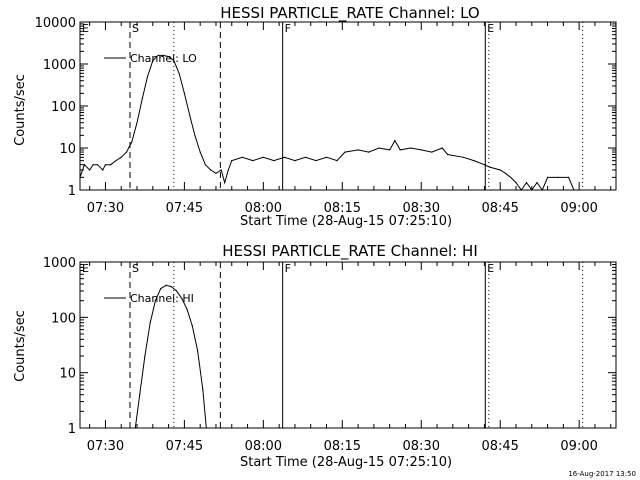 Image resolution: width=640 pixels, height=480 pixels. I want to click on legend-label: Channel: LO, so click(163, 58).